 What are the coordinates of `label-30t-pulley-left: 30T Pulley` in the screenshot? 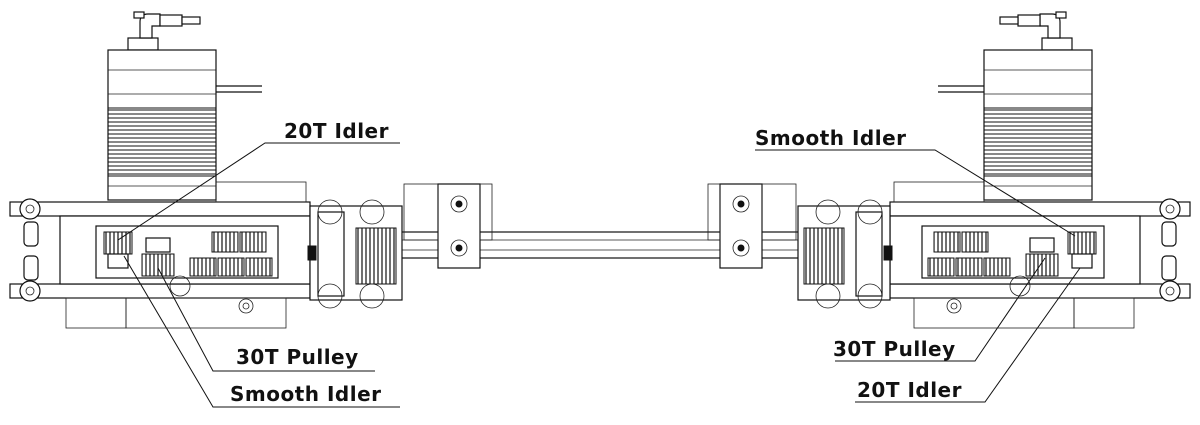 It's located at (297, 357).